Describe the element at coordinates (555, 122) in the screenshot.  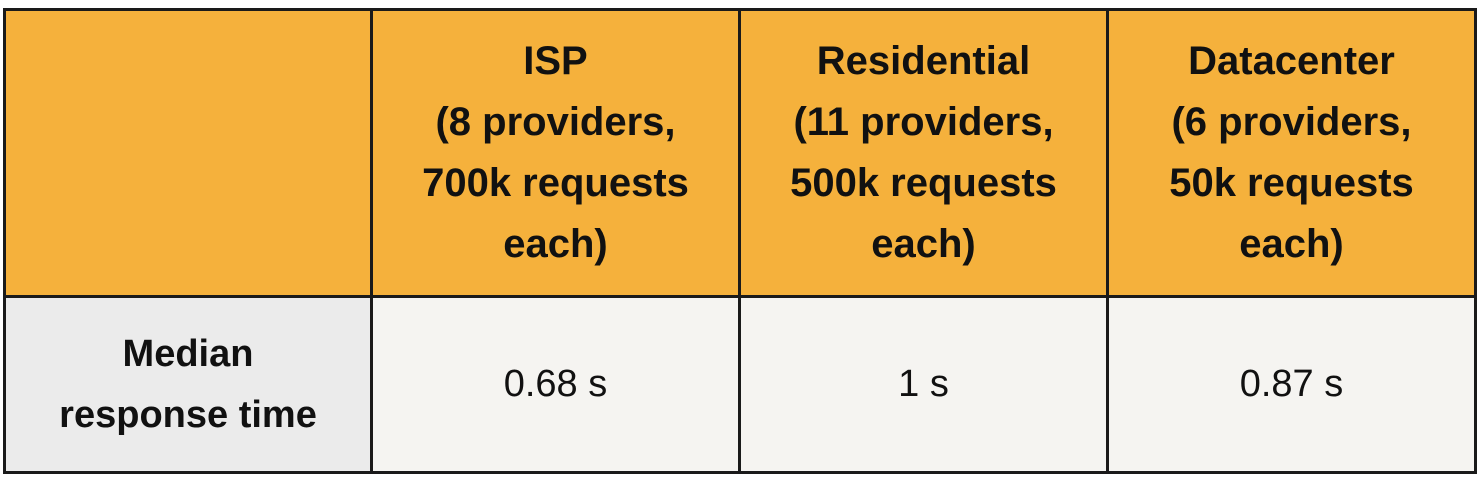
I see `column-header-providers: (8 providers,` at that location.